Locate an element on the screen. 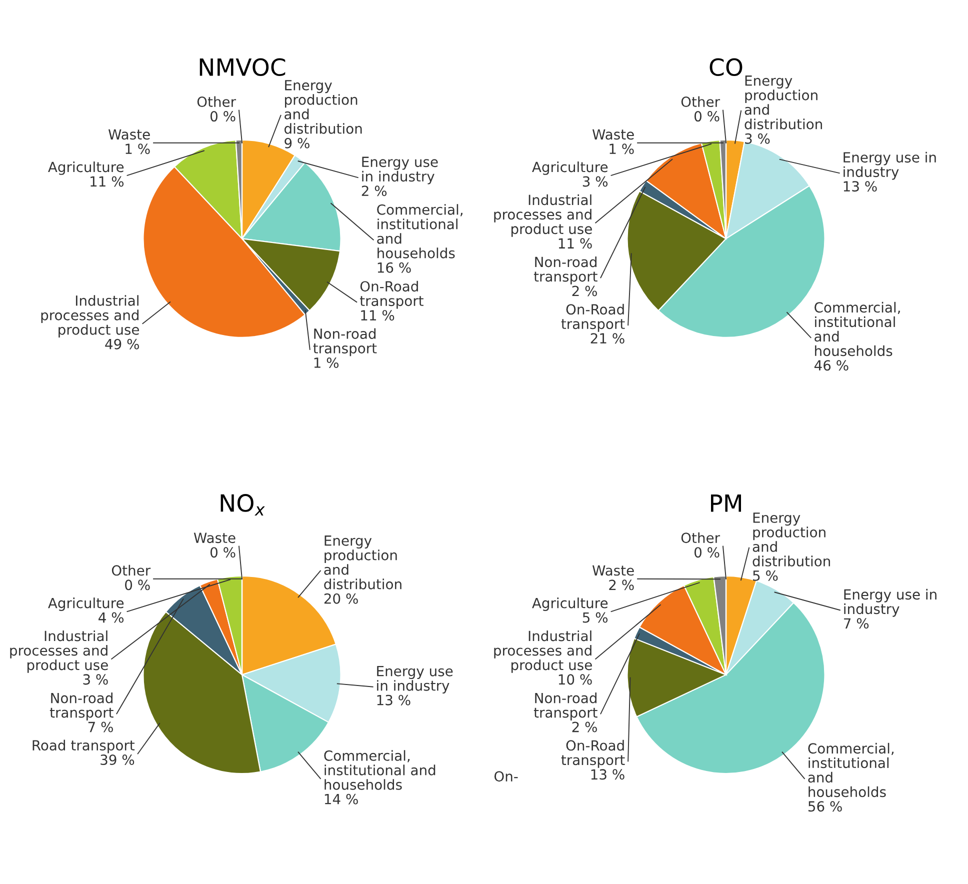  data-label: 20 % is located at coordinates (341, 598).